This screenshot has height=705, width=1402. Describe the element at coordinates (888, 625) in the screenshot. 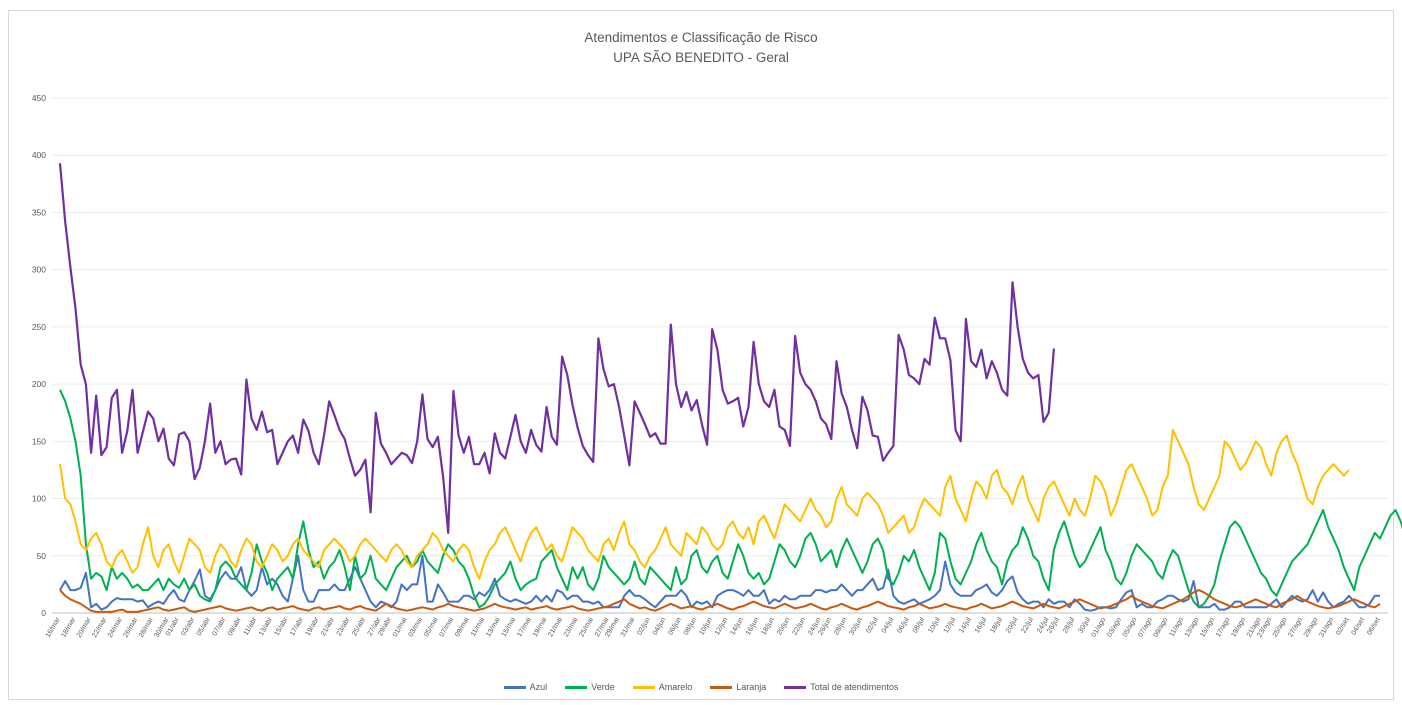

I see `x-tick-label: 04/jul` at that location.